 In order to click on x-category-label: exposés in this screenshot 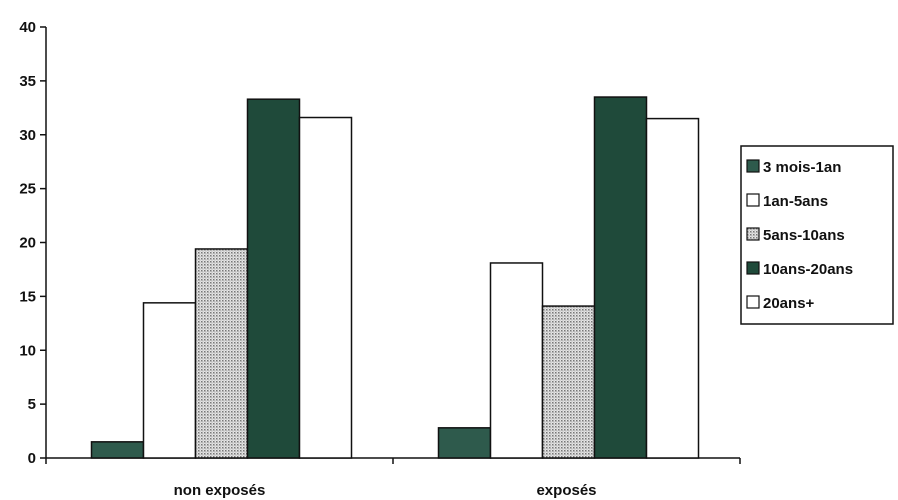, I will do `click(566, 490)`.